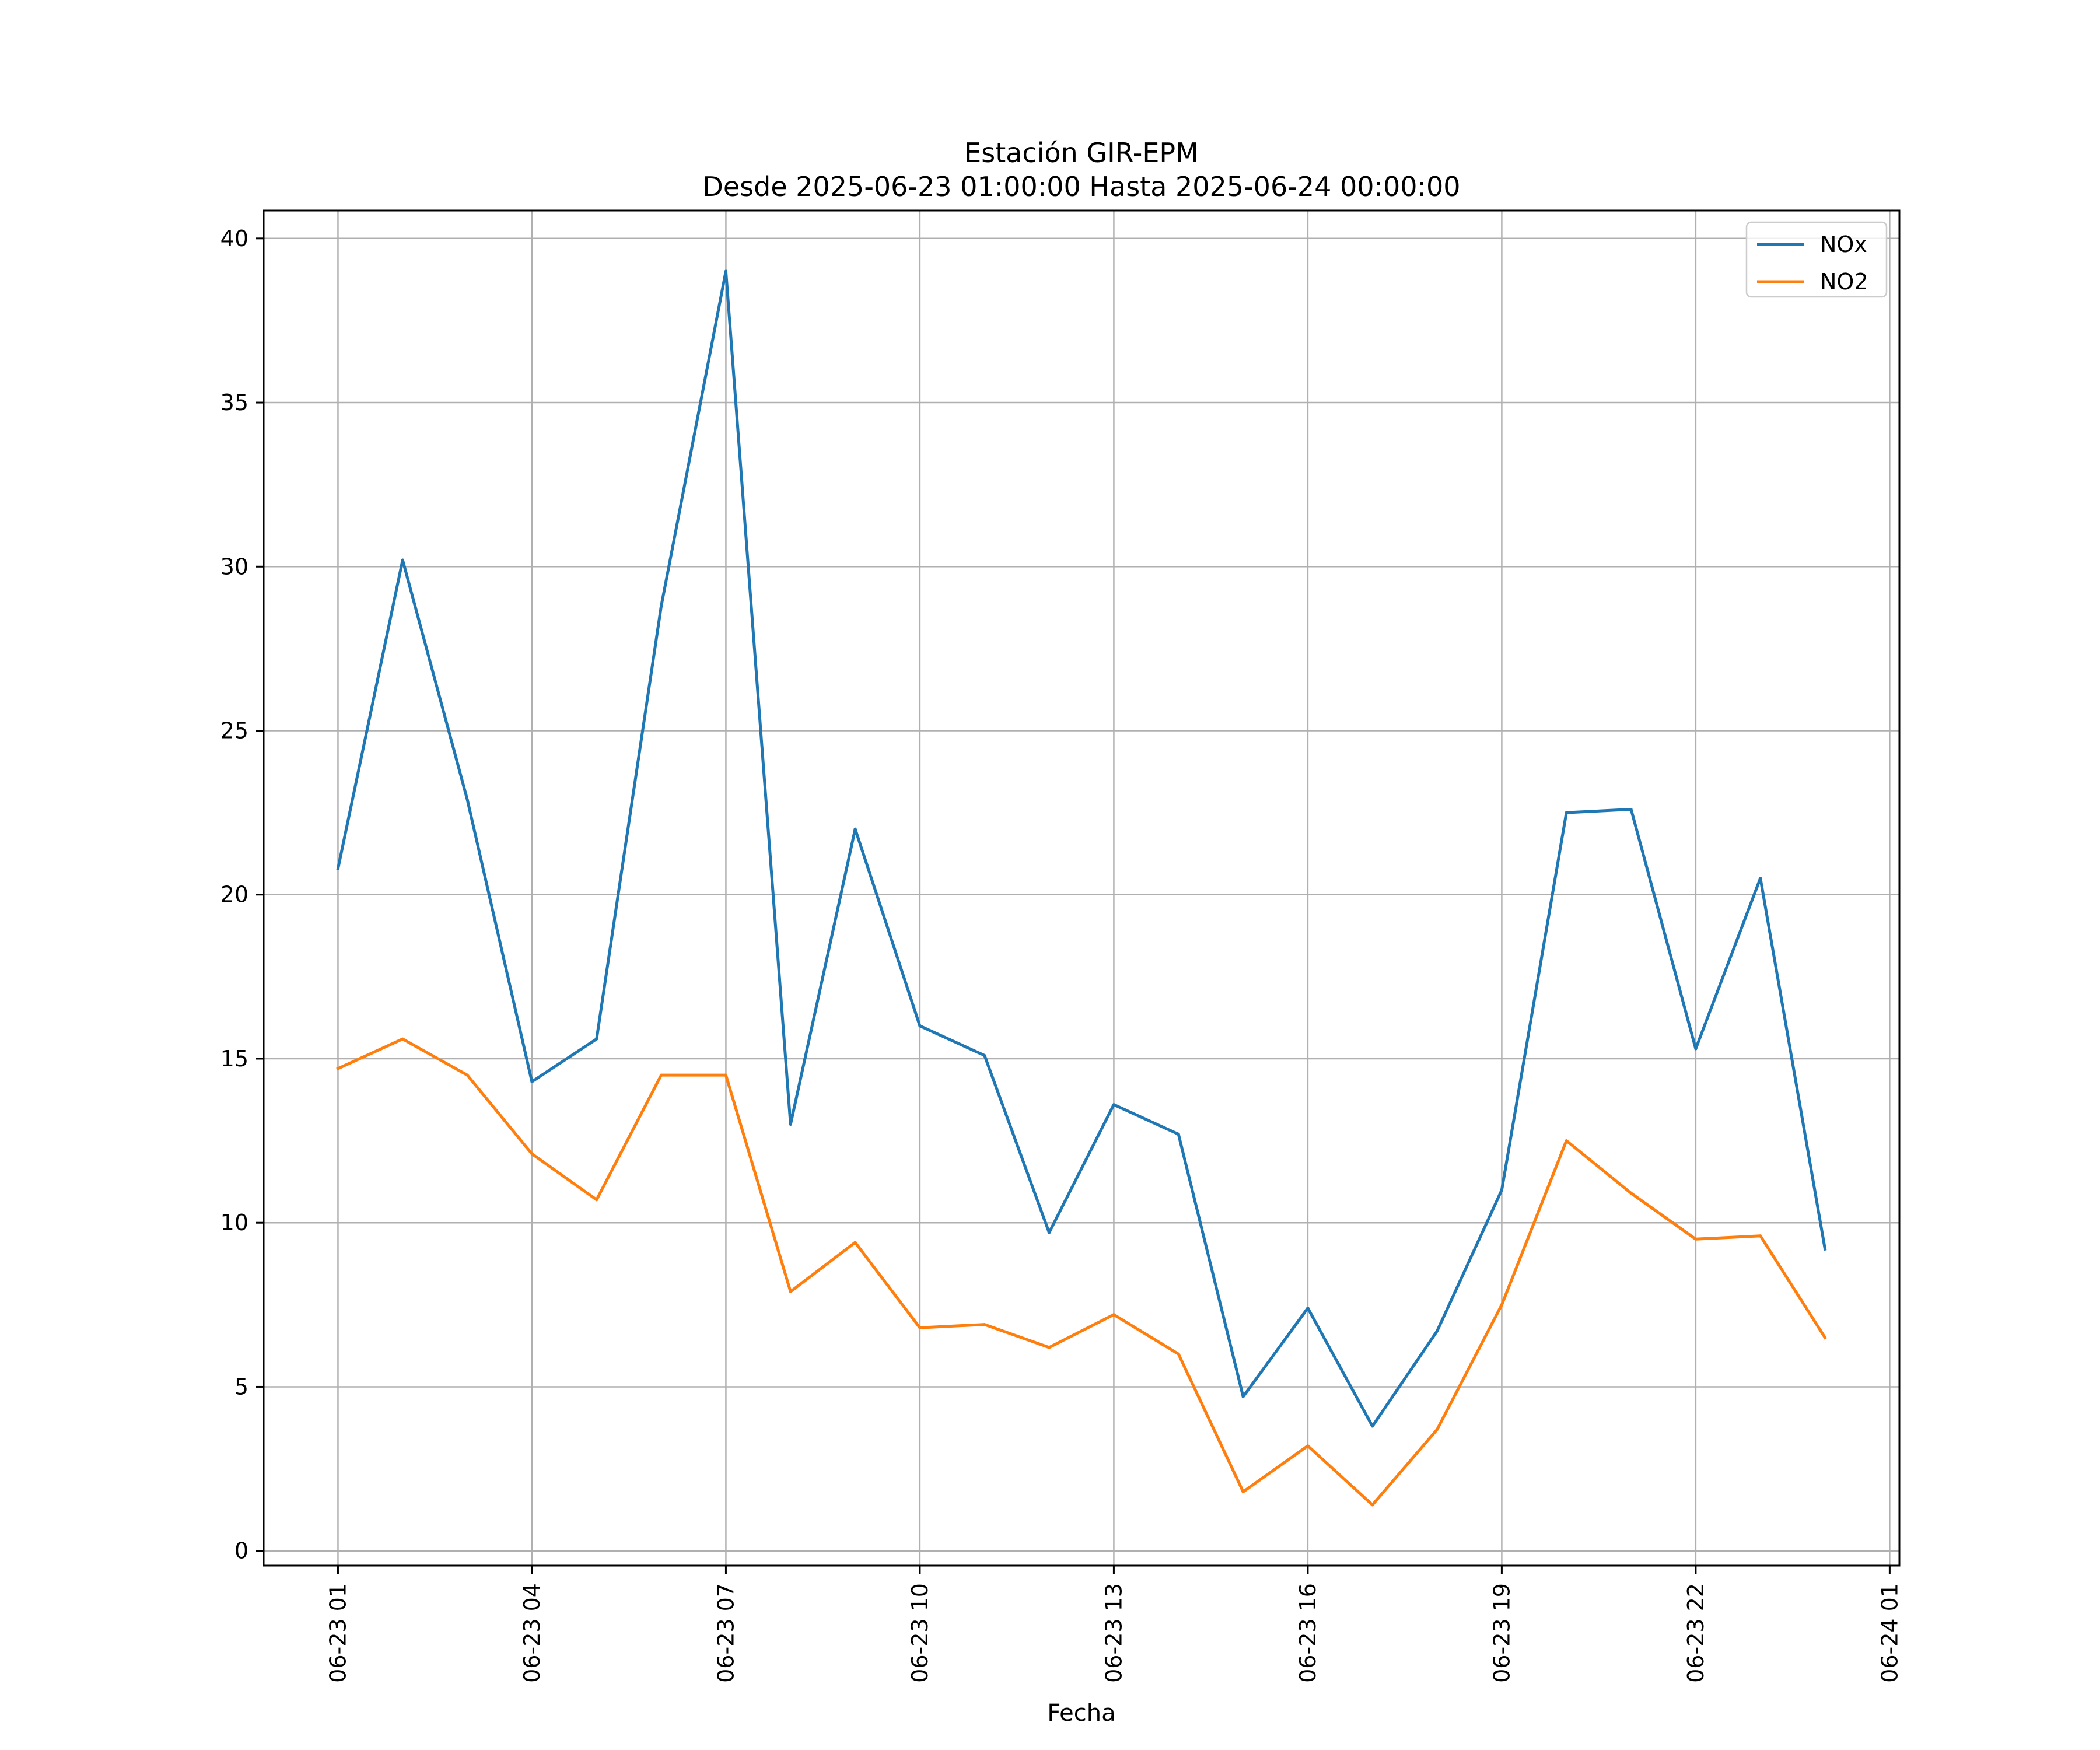 This screenshot has height=1750, width=2100. I want to click on y-tick-label: 30, so click(235, 566).